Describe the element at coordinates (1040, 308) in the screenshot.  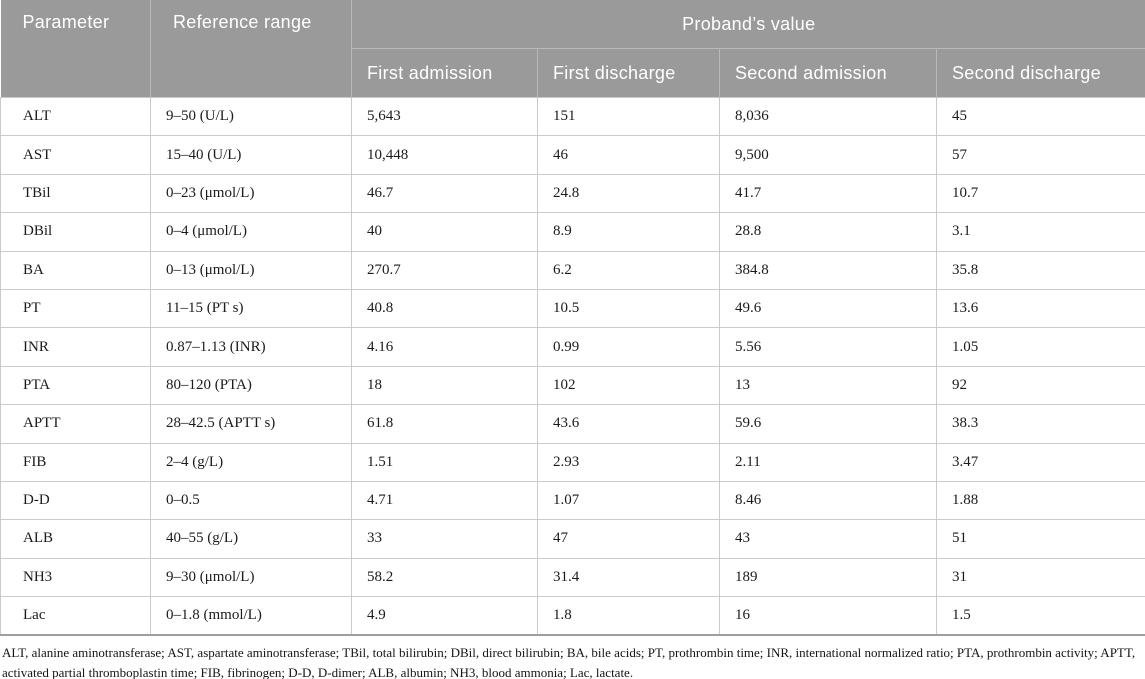
I see `cell-value: 13.6` at that location.